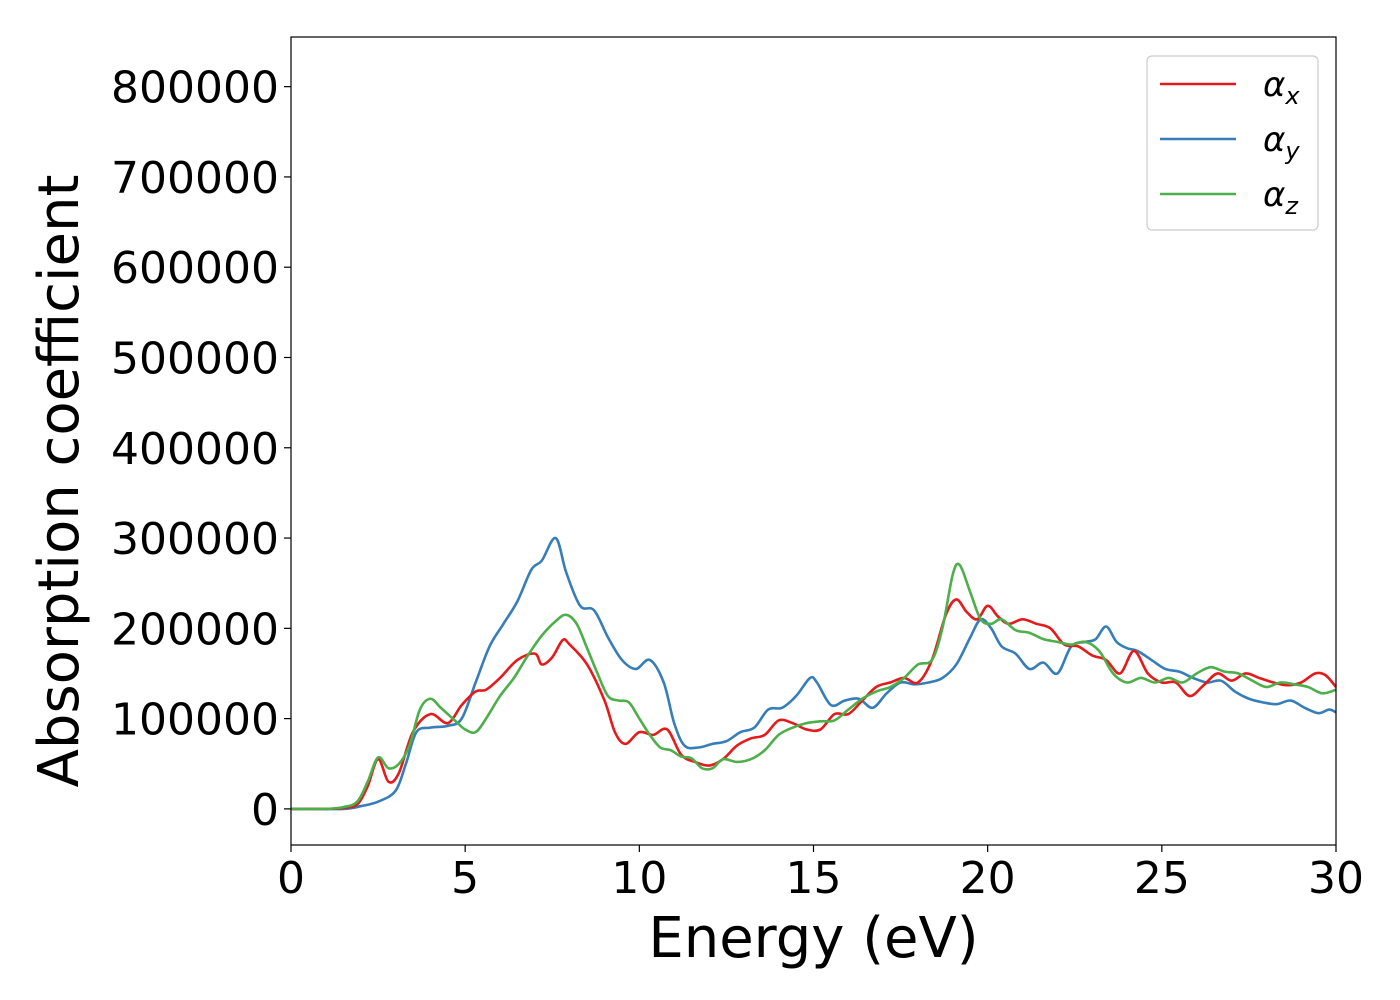 This screenshot has width=1400, height=1000. I want to click on y-tick-label: 400000, so click(195, 449).